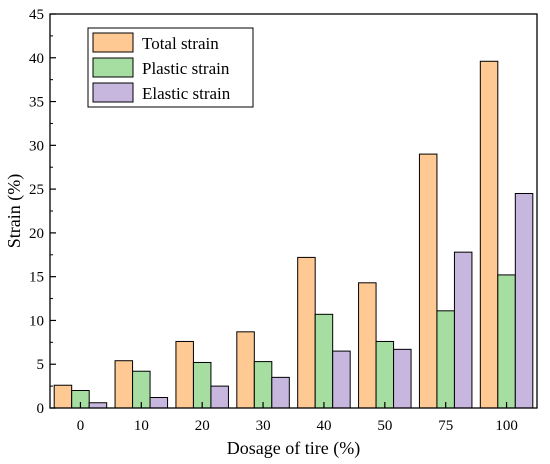 Image resolution: width=550 pixels, height=464 pixels. I want to click on legend-swatch-total-strain, so click(113, 42).